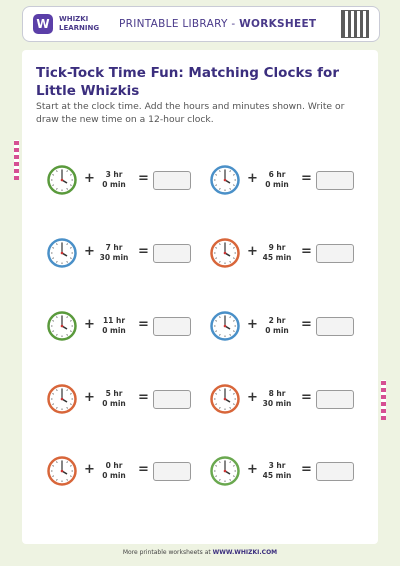  Describe the element at coordinates (114, 247) in the screenshot. I see `hours: 7 hr` at that location.